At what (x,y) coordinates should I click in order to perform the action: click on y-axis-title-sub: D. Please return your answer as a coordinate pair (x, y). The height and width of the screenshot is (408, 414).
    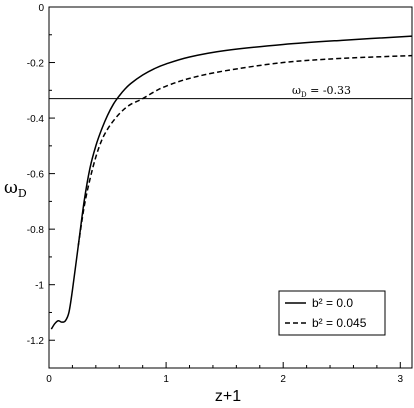
    Looking at the image, I should click on (22, 193).